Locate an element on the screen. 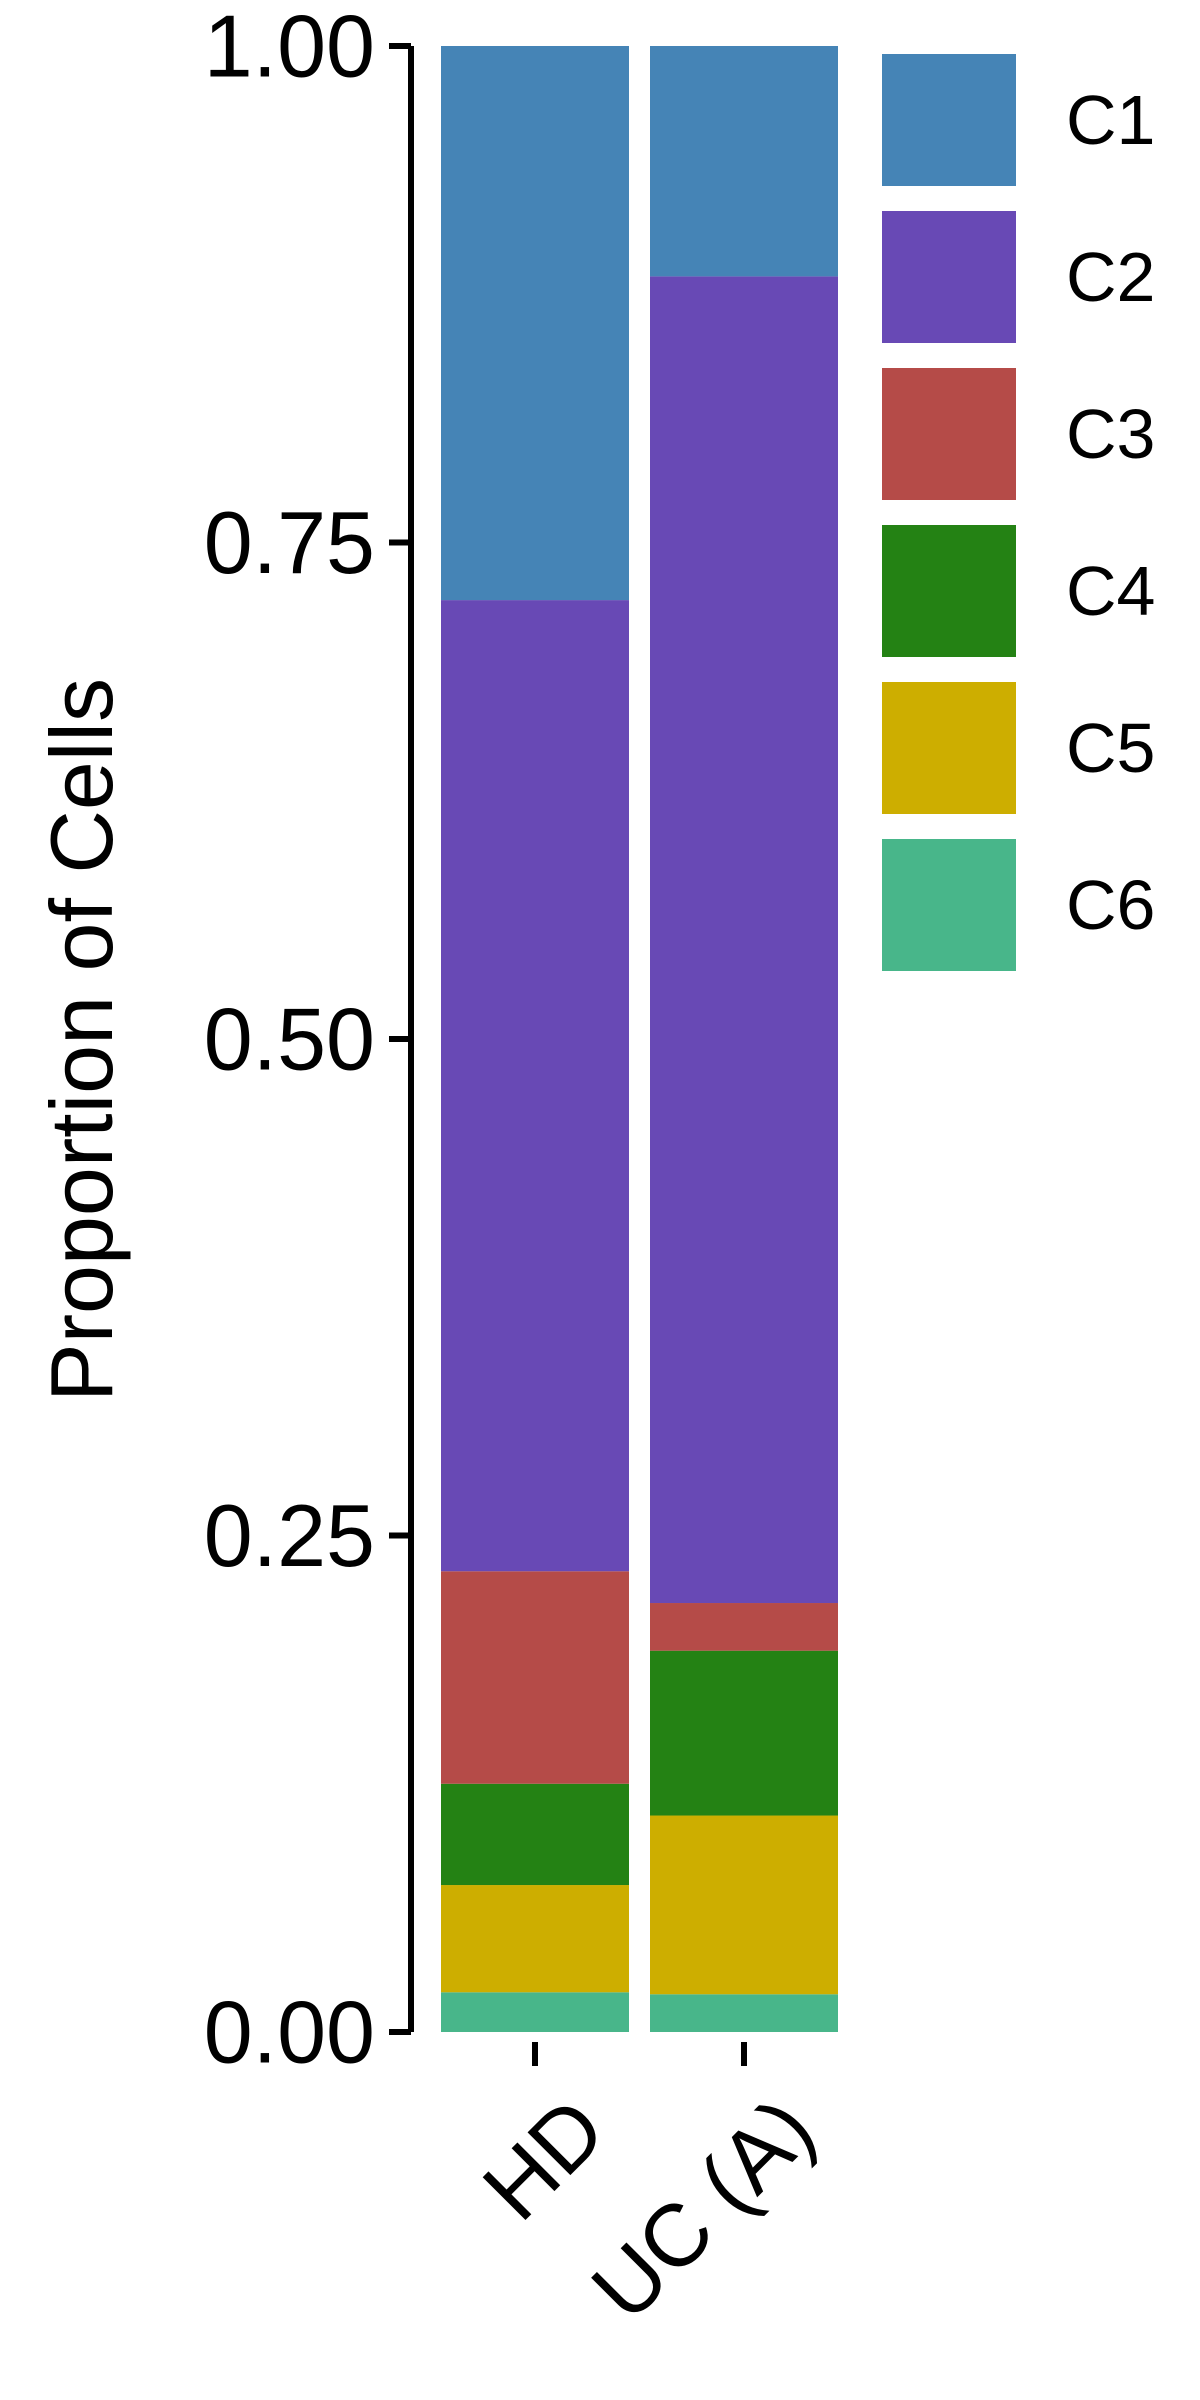 This screenshot has height=2400, width=1200. legend-label-c1: C1 is located at coordinates (1110, 120).